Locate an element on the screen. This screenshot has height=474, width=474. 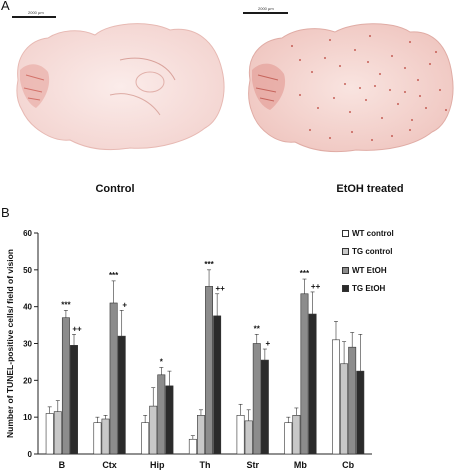
legend-item: WT control is located at coordinates (368, 233).